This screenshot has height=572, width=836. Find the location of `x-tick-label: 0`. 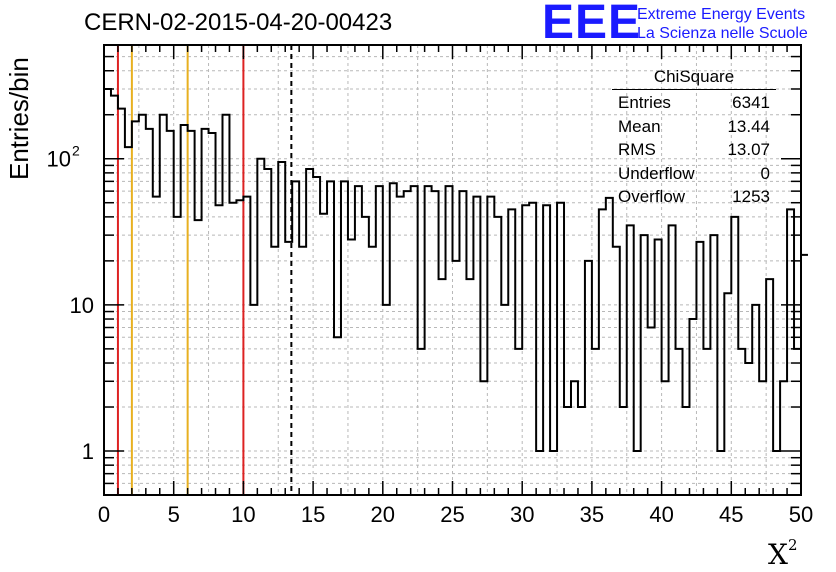

x-tick-label: 0 is located at coordinates (104, 514).